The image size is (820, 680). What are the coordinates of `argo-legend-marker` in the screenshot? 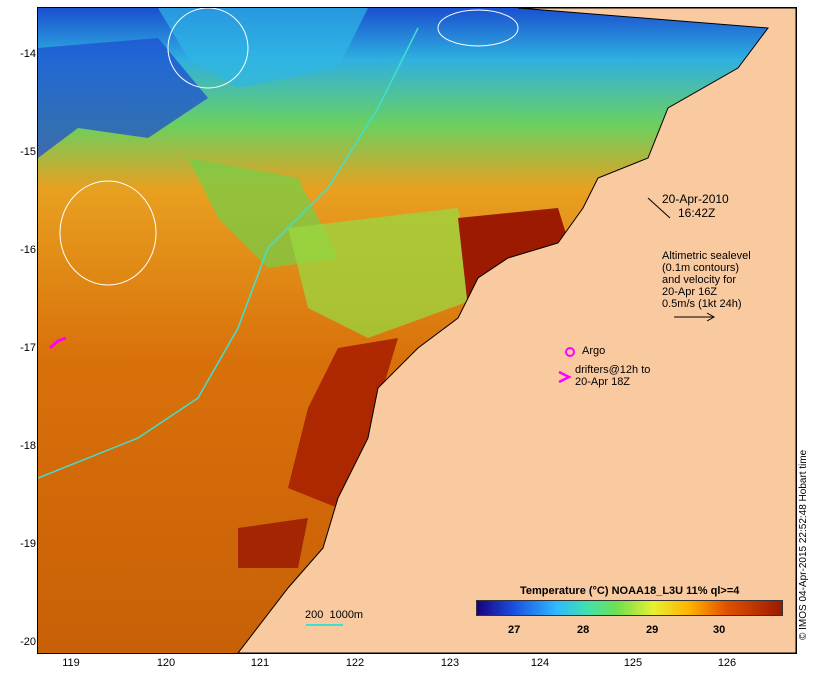 It's located at (570, 352).